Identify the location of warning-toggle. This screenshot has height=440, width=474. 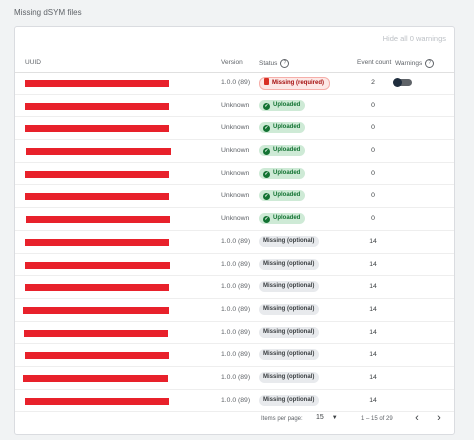
(402, 82).